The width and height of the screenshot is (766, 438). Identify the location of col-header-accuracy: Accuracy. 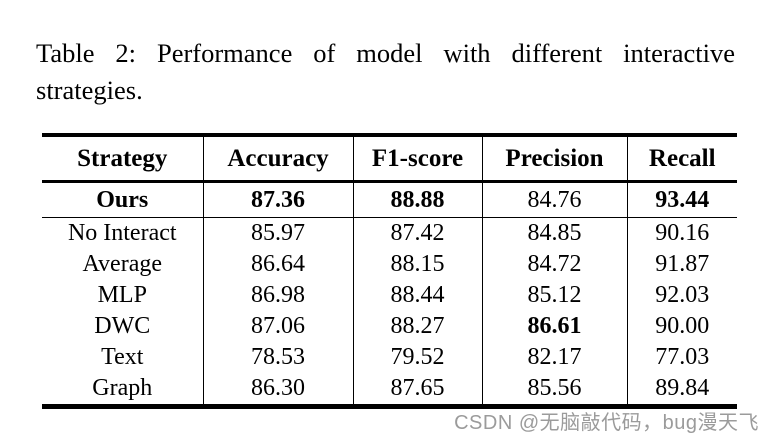
(277, 158).